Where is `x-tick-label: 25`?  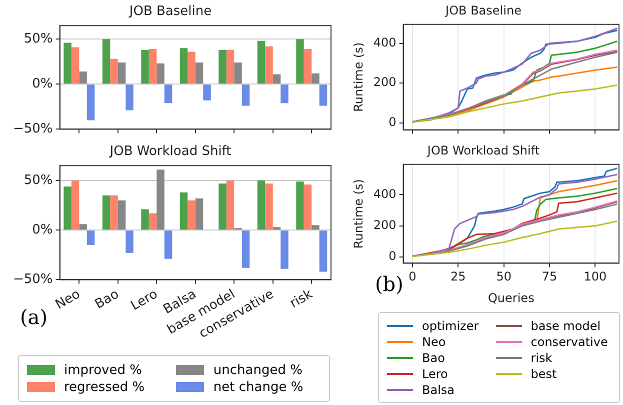
x-tick-label: 25 is located at coordinates (458, 277).